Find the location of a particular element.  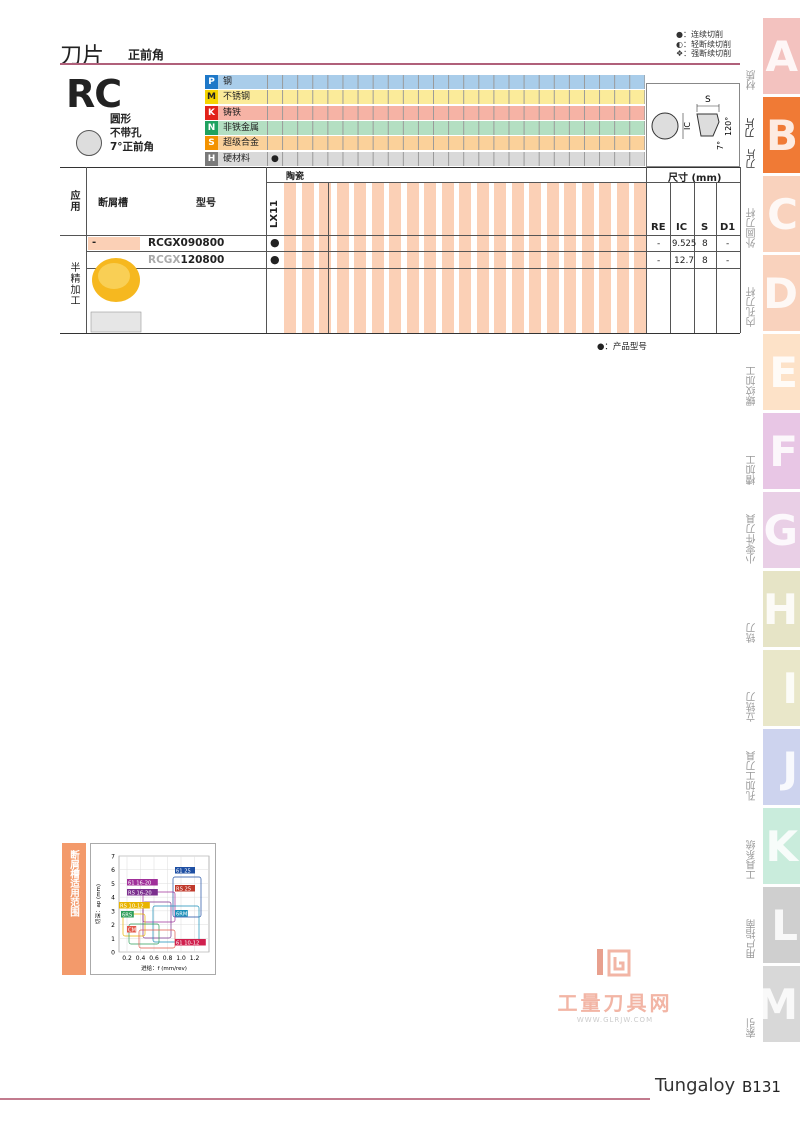

x-tick-label: 0.4 is located at coordinates (141, 958).